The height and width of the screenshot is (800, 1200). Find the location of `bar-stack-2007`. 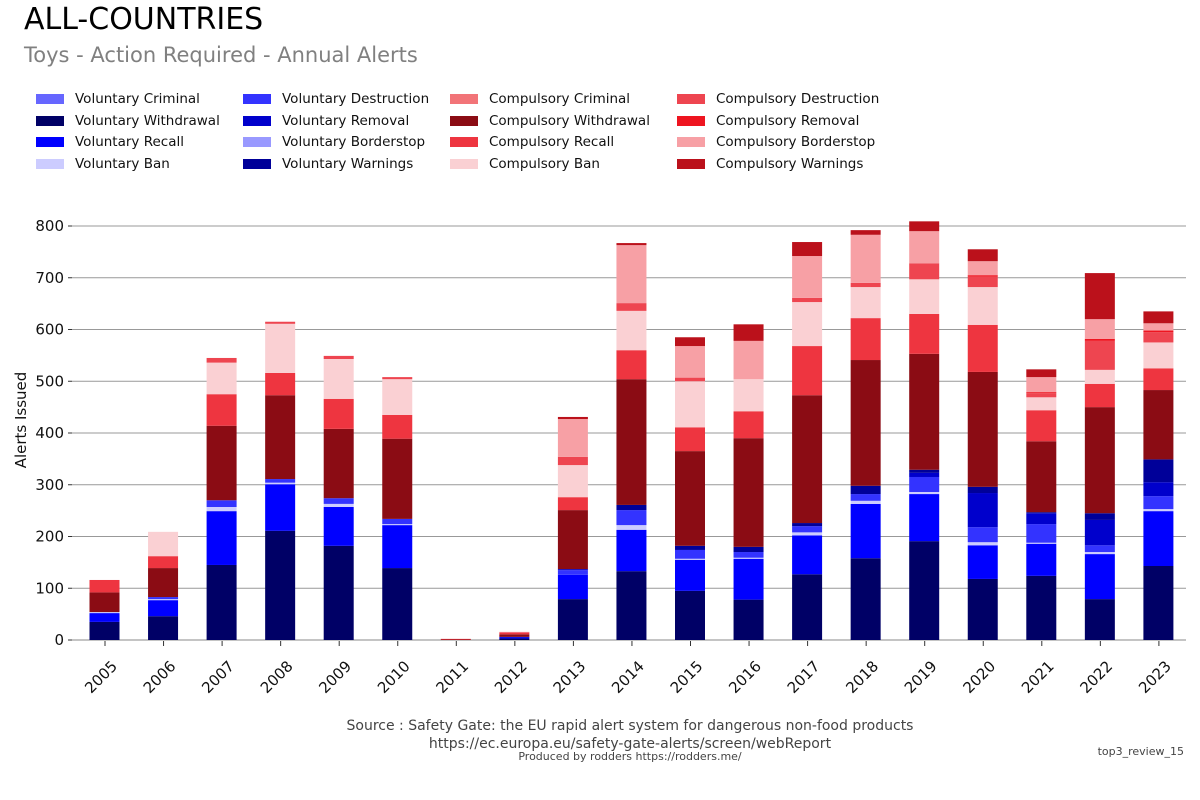

bar-stack-2007 is located at coordinates (221, 498).